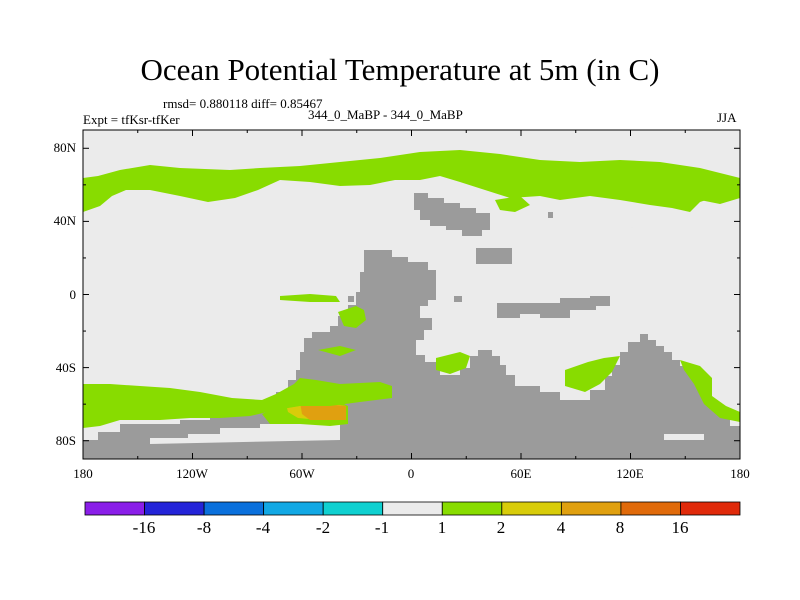  I want to click on island-north, so click(471, 225).